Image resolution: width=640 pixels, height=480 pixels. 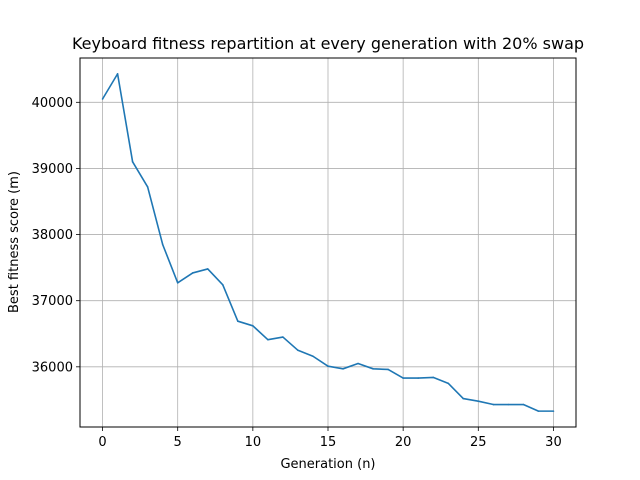 I want to click on x-axis: 0 5 10 15 20 25 30, so click(x=330, y=438).